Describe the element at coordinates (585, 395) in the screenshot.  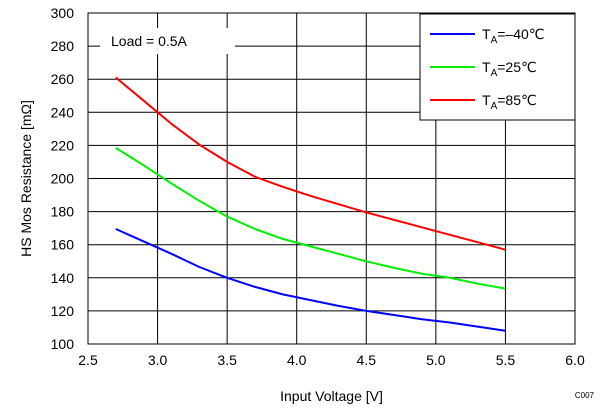
I see `figure-id: C007` at that location.